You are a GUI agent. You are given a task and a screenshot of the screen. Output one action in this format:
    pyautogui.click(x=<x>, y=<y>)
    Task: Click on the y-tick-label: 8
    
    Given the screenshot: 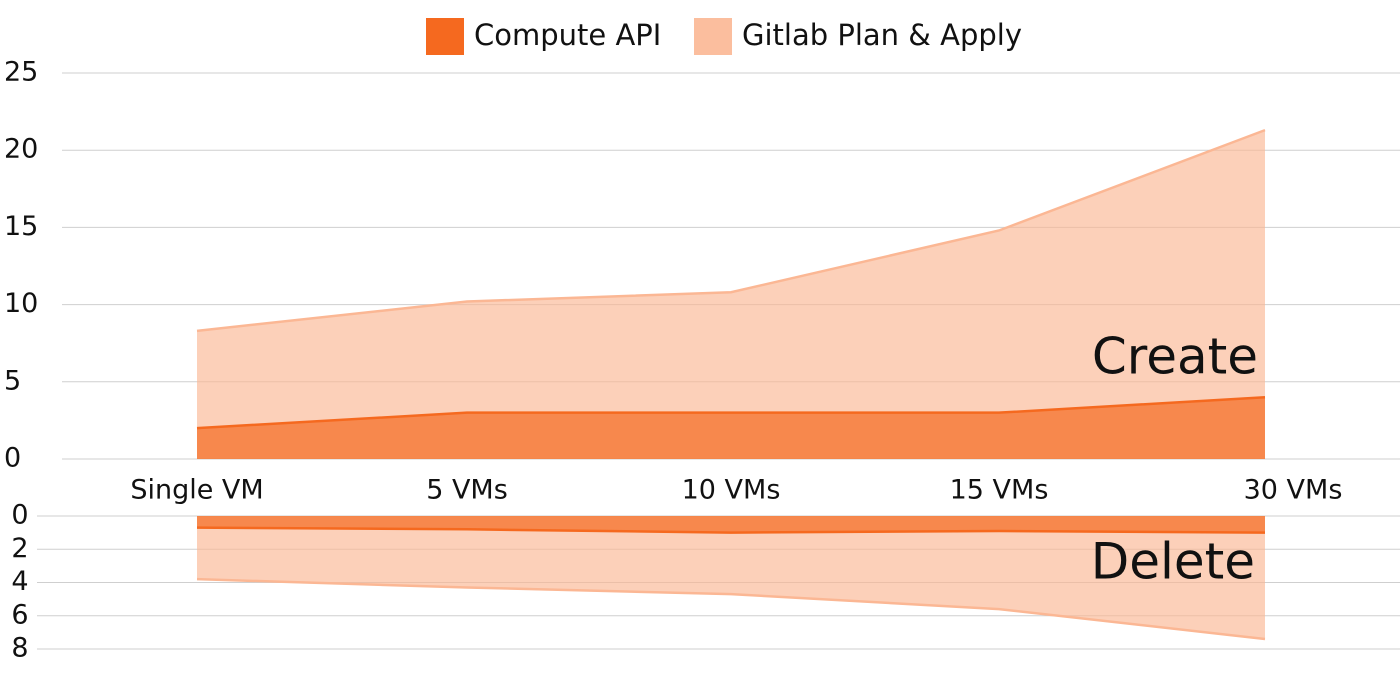 What is the action you would take?
    pyautogui.click(x=19, y=648)
    